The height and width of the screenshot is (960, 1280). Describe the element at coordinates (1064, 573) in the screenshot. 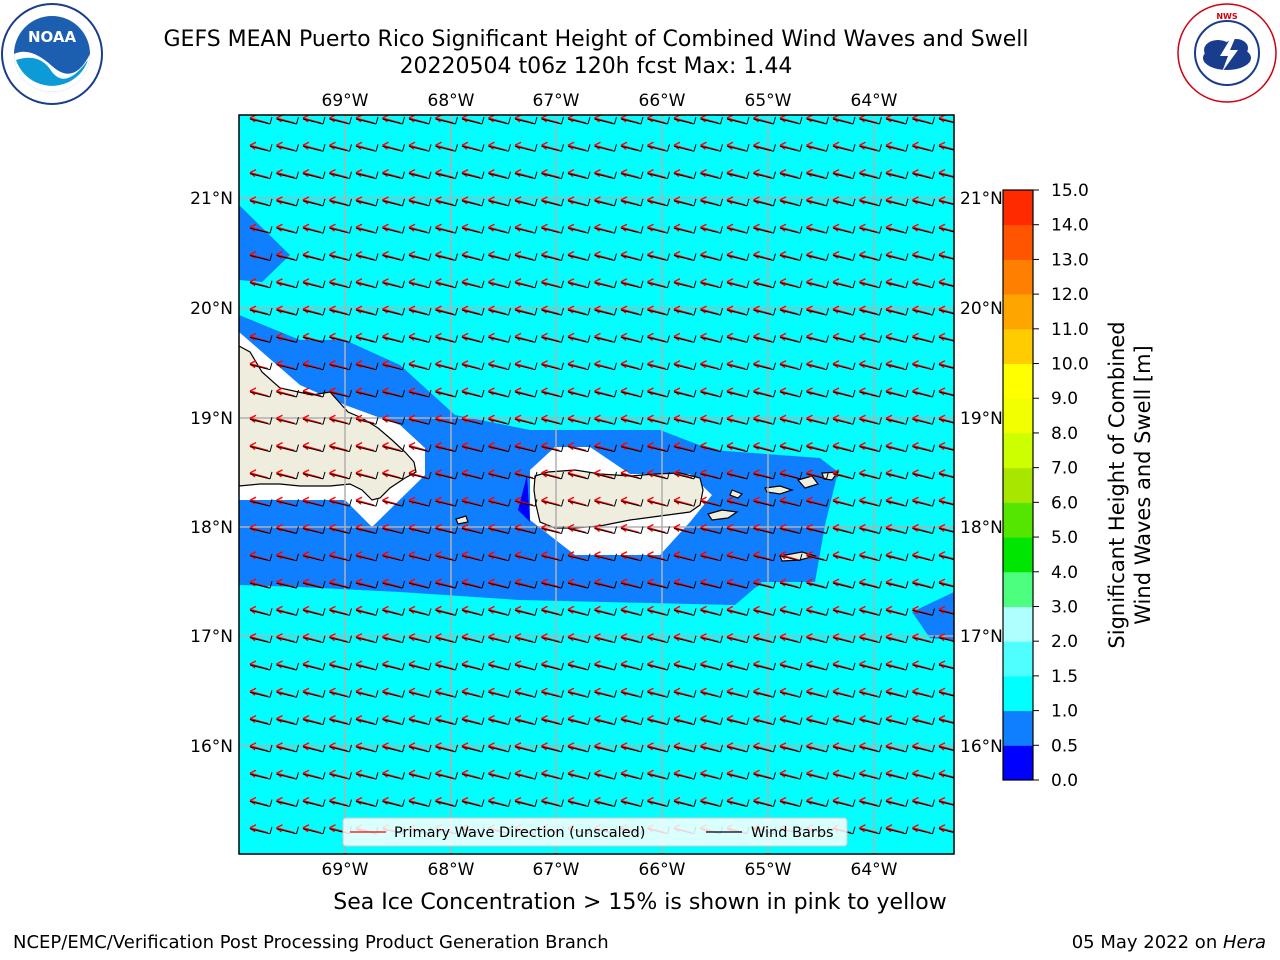

I see `colorbar-tick-label: 4.0` at that location.